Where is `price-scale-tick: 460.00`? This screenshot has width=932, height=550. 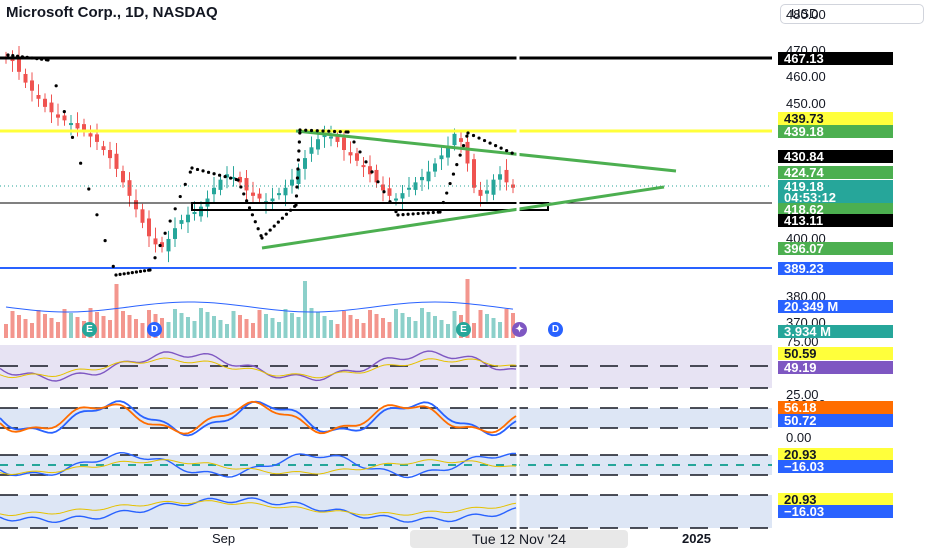
price-scale-tick: 460.00 is located at coordinates (806, 76).